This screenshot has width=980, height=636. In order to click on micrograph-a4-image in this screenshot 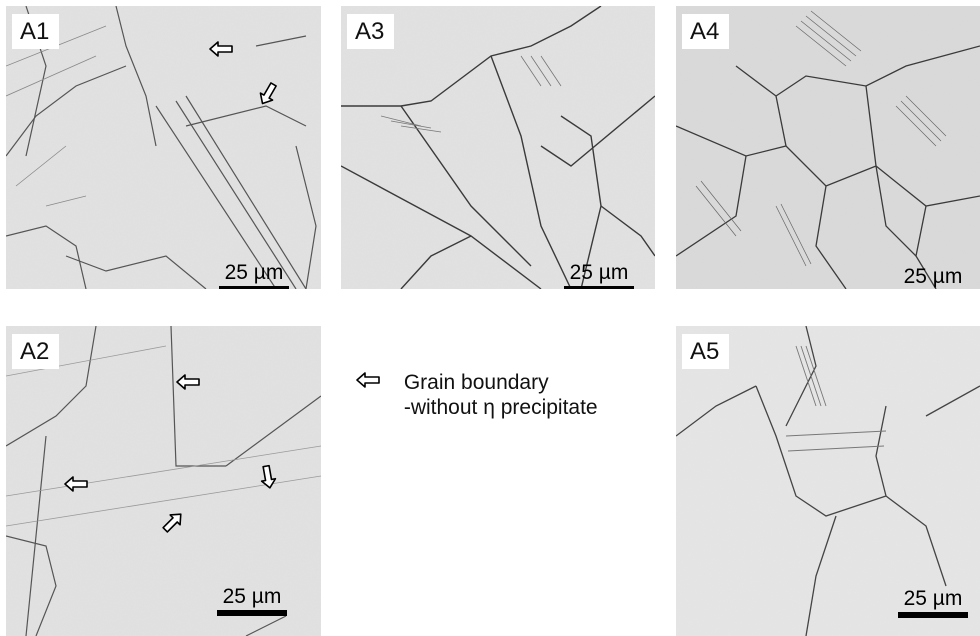, I will do `click(828, 147)`.